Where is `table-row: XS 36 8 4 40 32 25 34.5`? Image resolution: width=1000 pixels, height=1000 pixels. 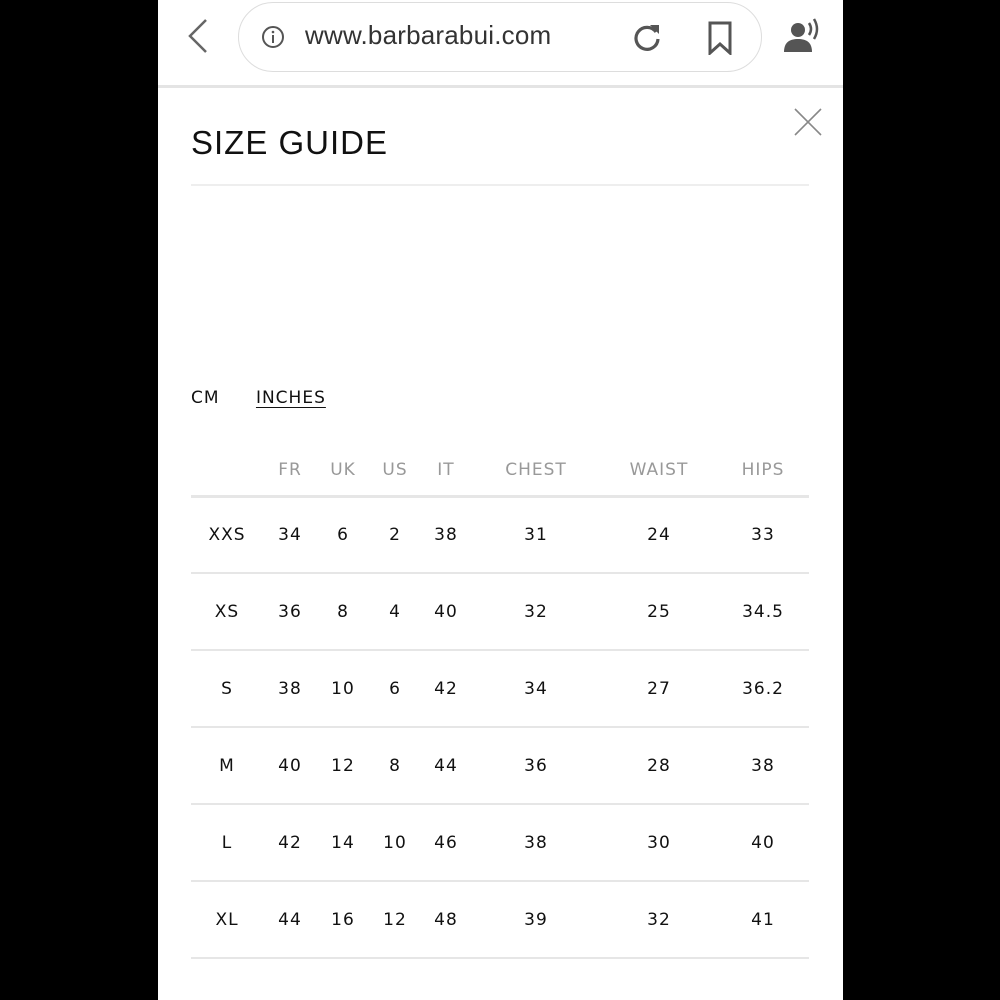
table-row: XS 36 8 4 40 32 25 34.5 is located at coordinates (500, 612).